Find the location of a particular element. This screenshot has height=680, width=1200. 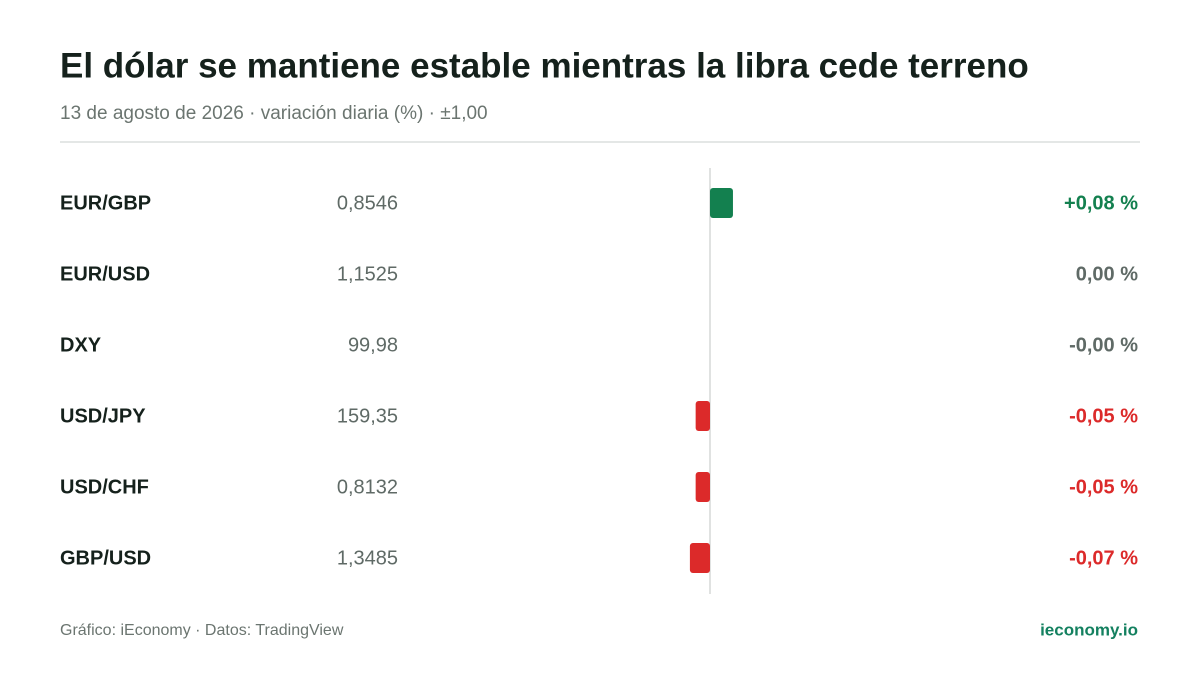

pair-label: EUR/USD is located at coordinates (105, 274).